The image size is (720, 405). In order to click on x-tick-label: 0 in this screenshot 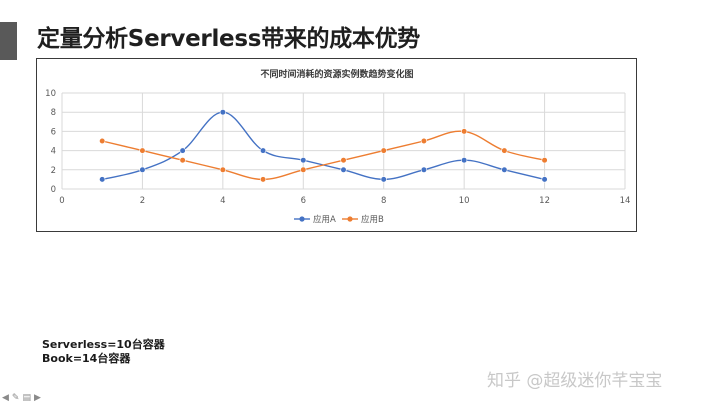, I will do `click(61, 201)`.